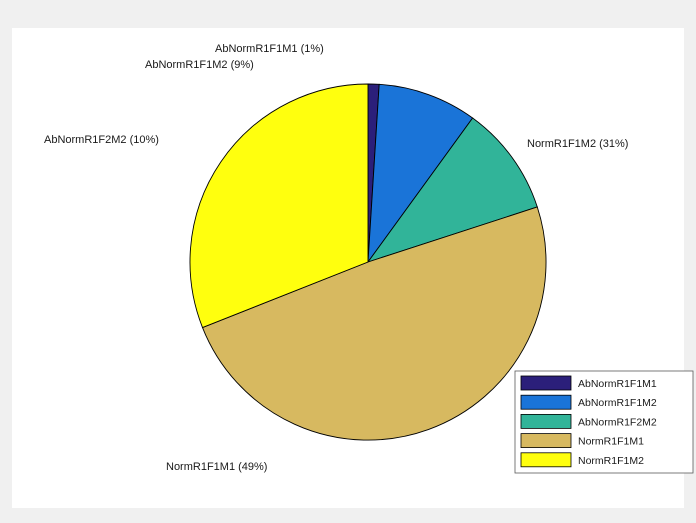 This screenshot has width=696, height=523. I want to click on legend-label-normr1f1m1: NormR1F1M1, so click(611, 442).